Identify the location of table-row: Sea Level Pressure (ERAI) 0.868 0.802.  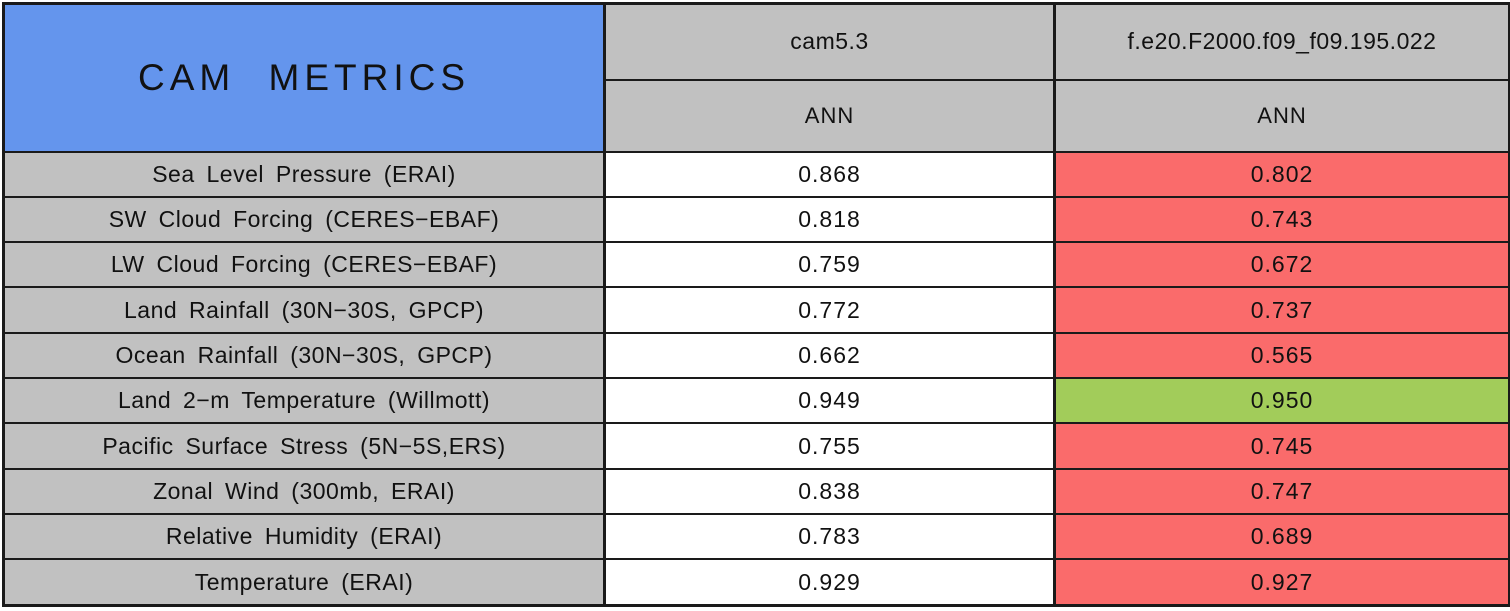
(756, 174).